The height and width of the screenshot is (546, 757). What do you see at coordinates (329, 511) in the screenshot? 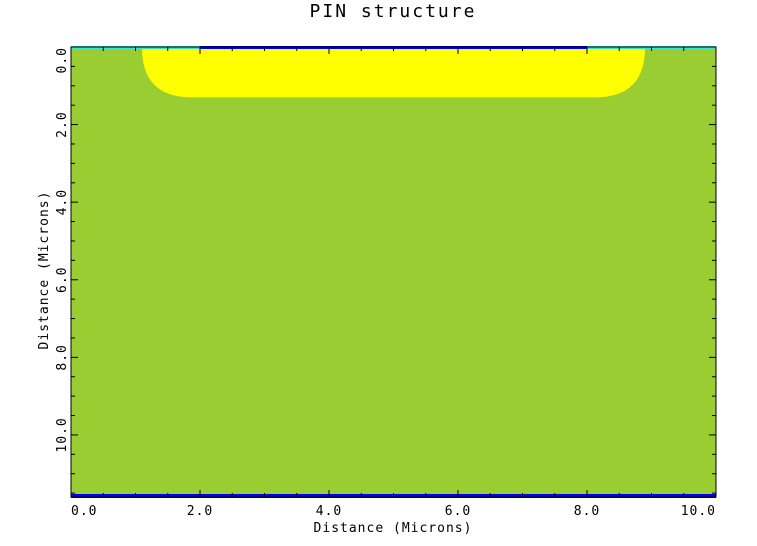
I see `x-tick-label: 4.0` at bounding box center [329, 511].